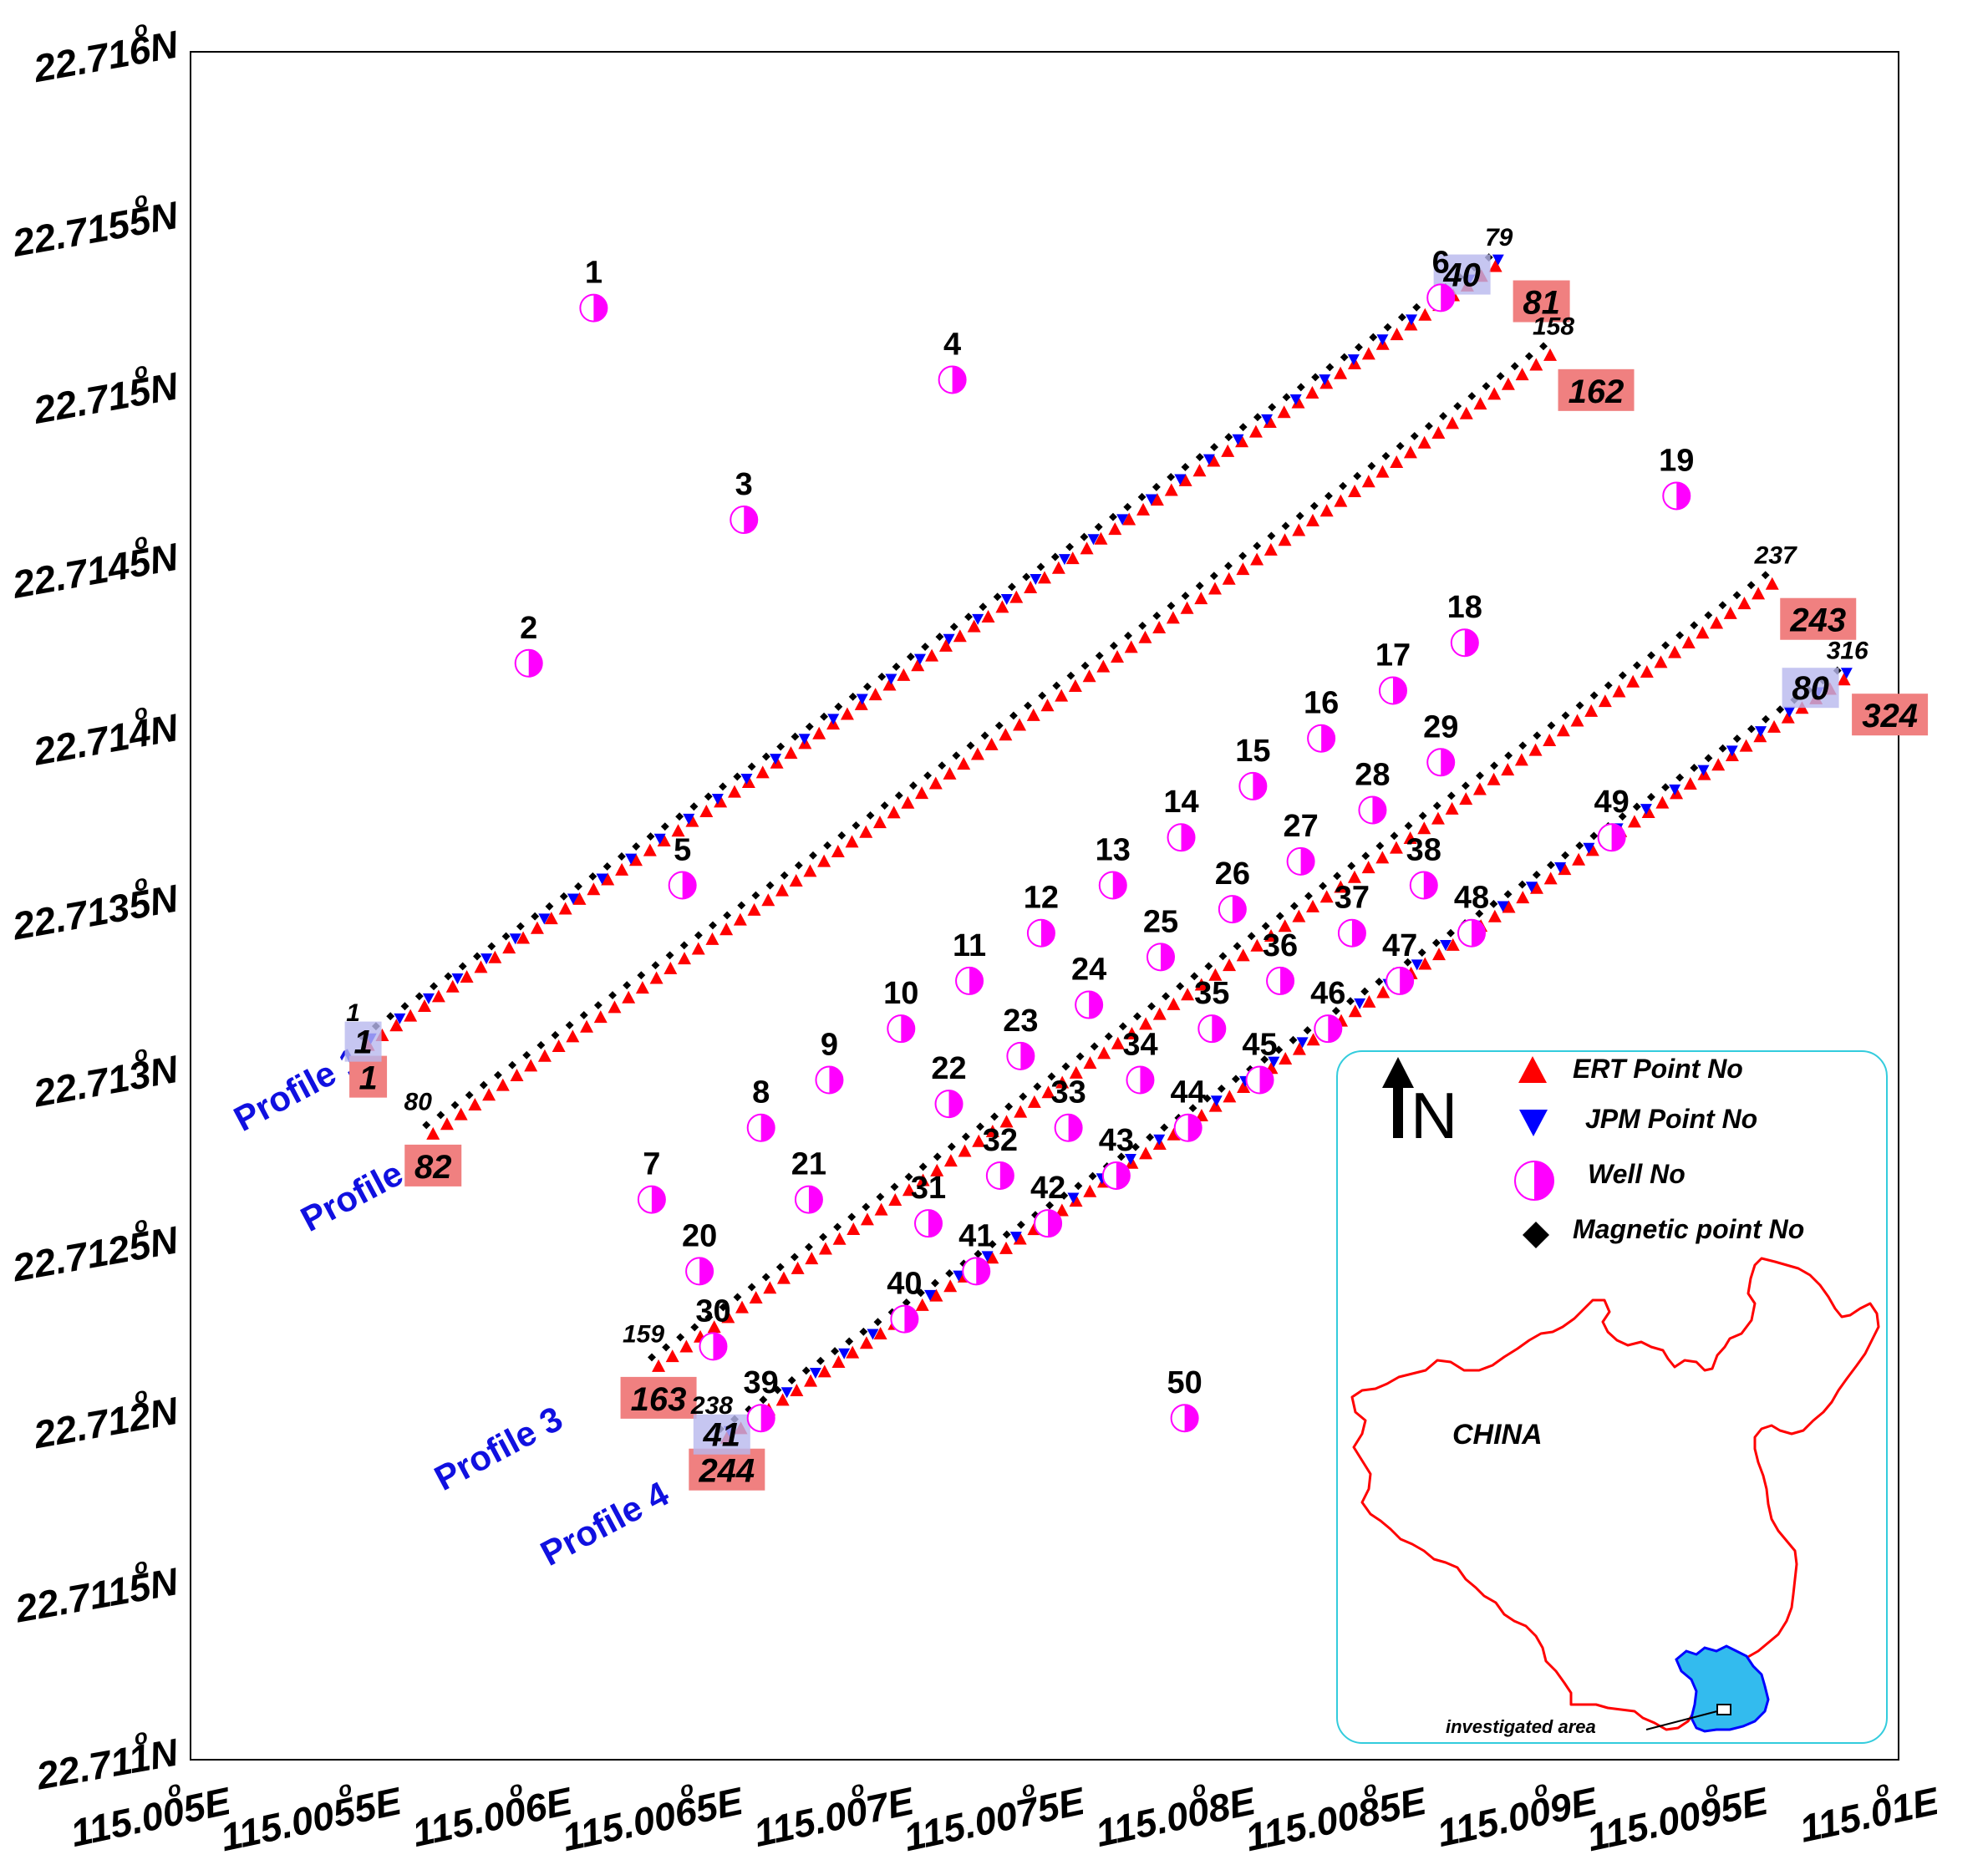  I want to click on well-number-label: 36, so click(1280, 945).